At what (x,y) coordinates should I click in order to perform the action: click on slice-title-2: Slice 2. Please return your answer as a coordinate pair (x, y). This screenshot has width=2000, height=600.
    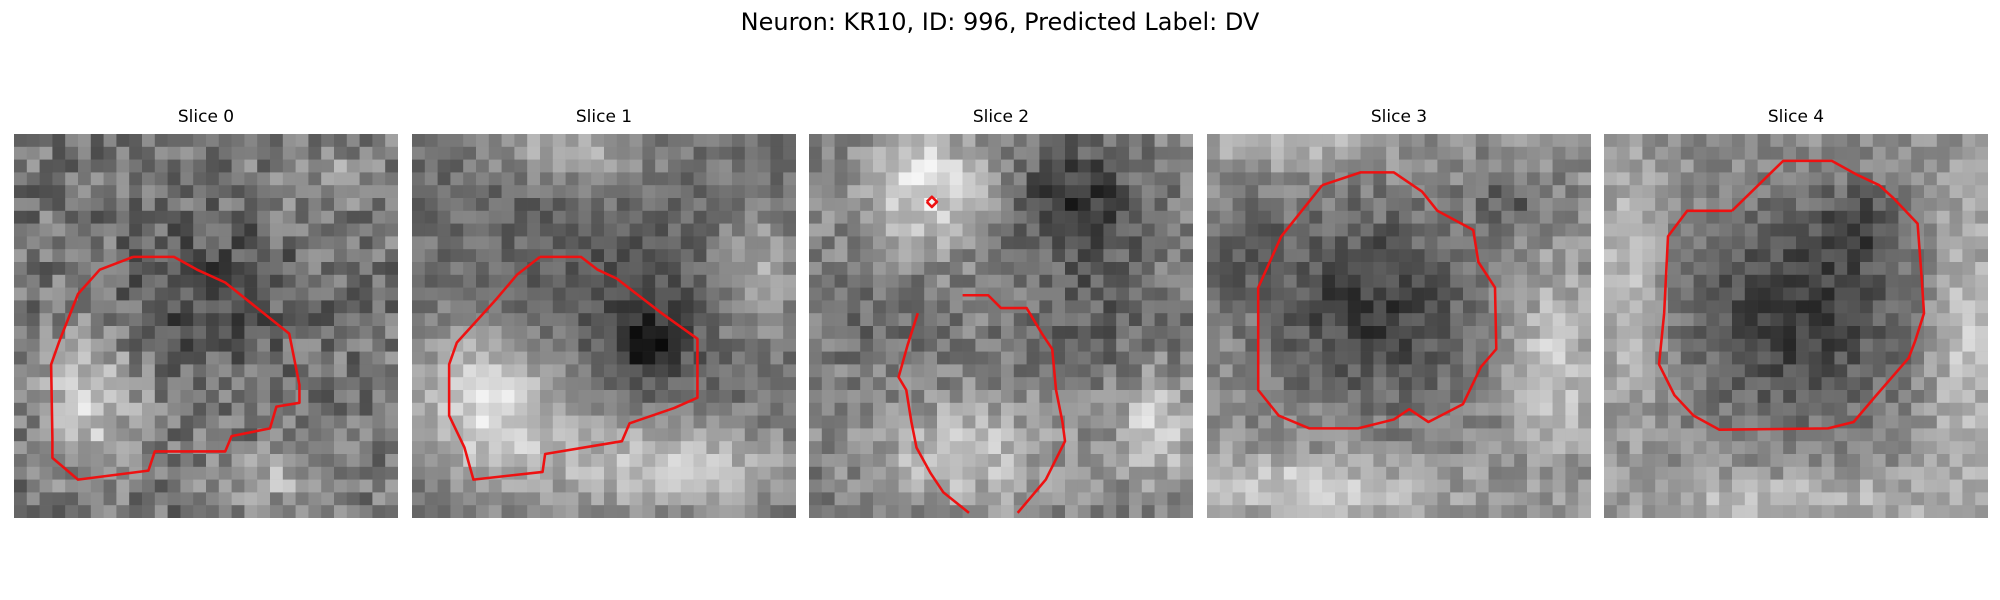
    Looking at the image, I should click on (1001, 117).